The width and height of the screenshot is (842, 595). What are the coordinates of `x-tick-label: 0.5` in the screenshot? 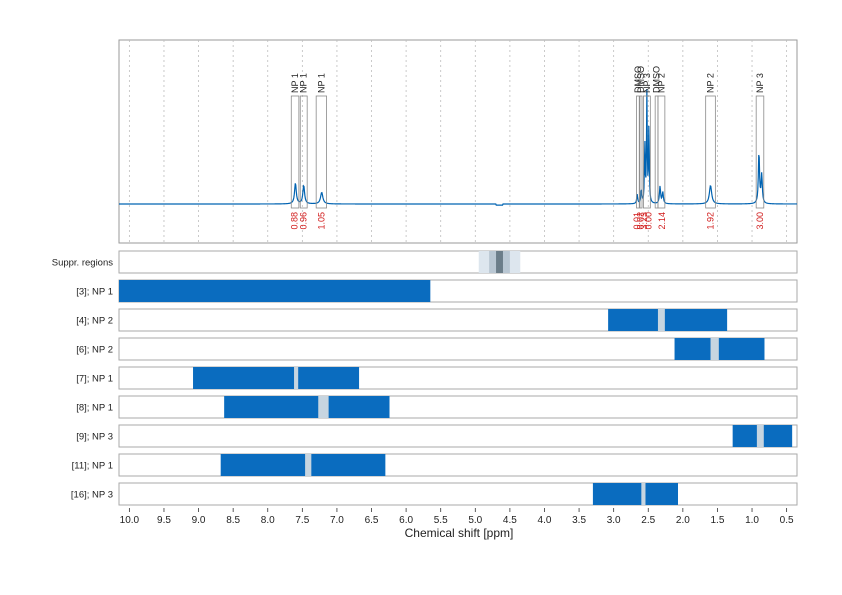 It's located at (787, 520).